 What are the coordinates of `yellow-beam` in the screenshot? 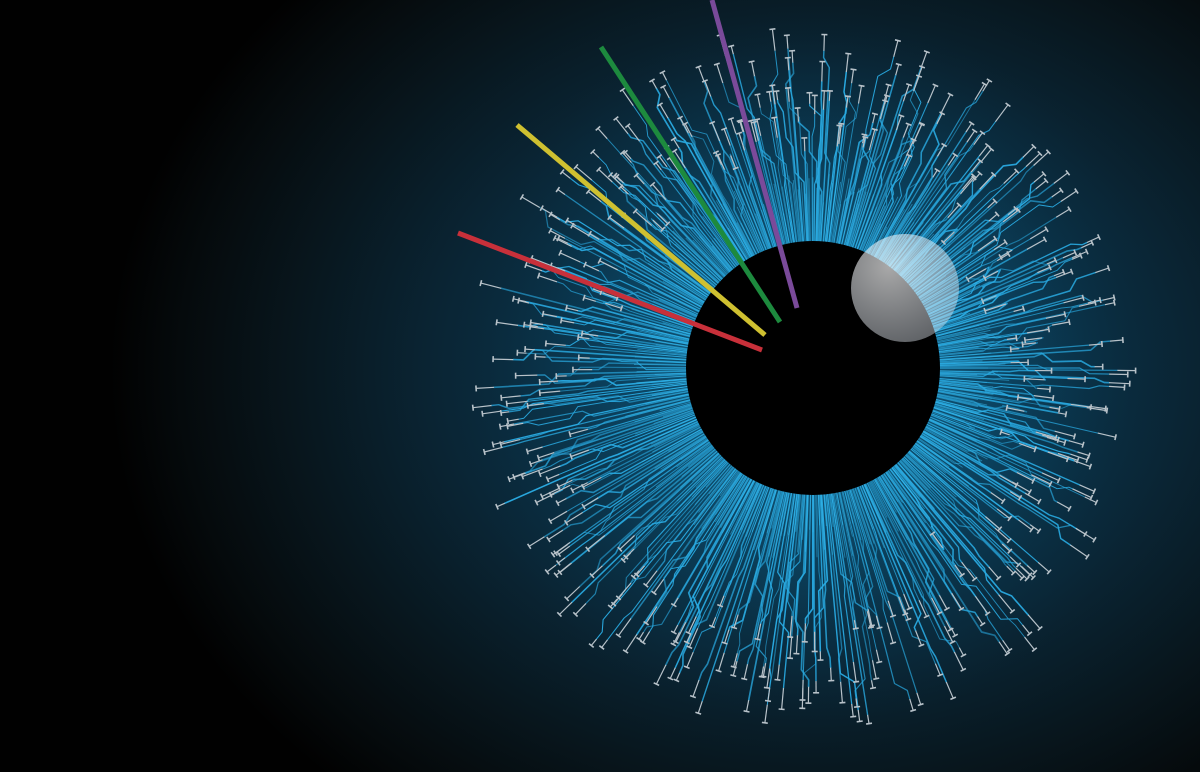 It's located at (641, 230).